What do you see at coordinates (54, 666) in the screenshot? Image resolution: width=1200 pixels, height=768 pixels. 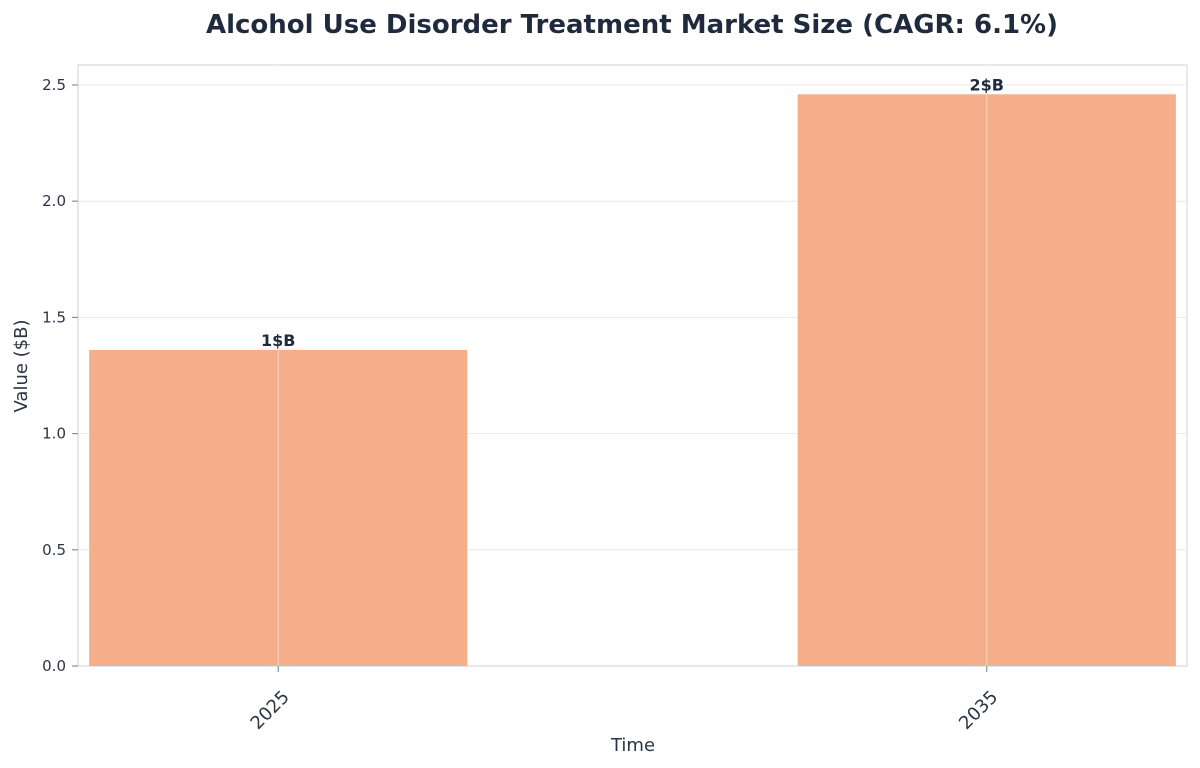 I see `y-tick-label: 0.0` at bounding box center [54, 666].